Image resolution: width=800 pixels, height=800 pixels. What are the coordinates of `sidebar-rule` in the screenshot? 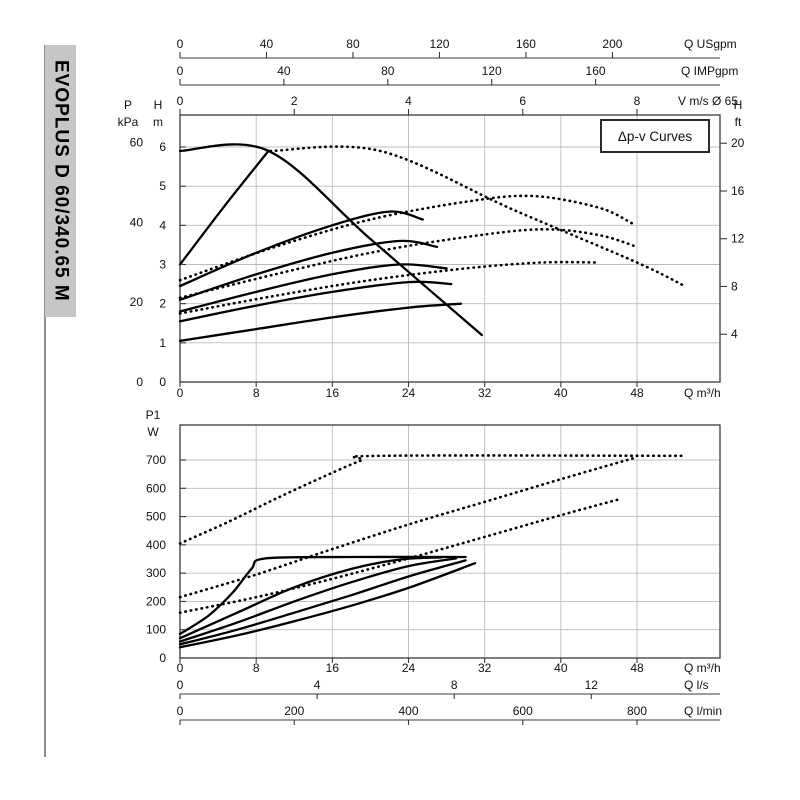 It's located at (45, 401).